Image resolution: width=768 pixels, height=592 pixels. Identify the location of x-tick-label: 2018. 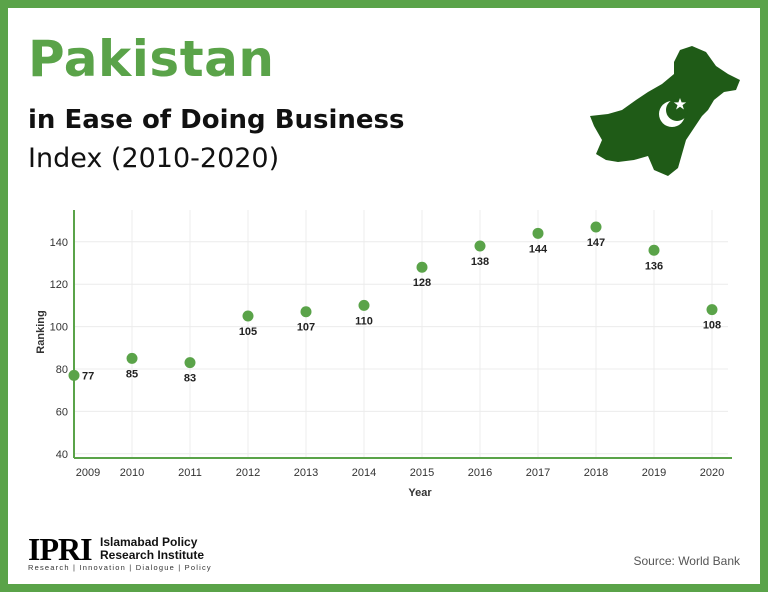
(596, 473).